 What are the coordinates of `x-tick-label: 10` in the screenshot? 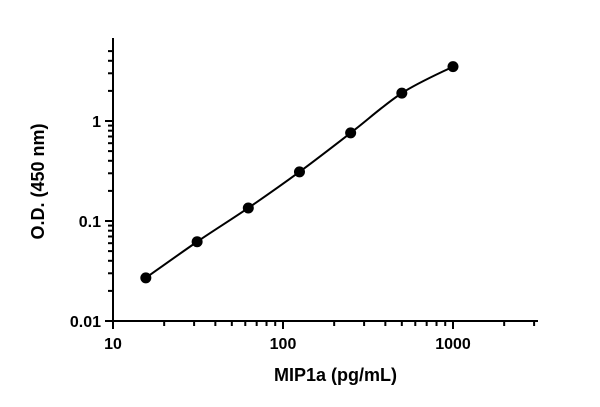 It's located at (113, 344).